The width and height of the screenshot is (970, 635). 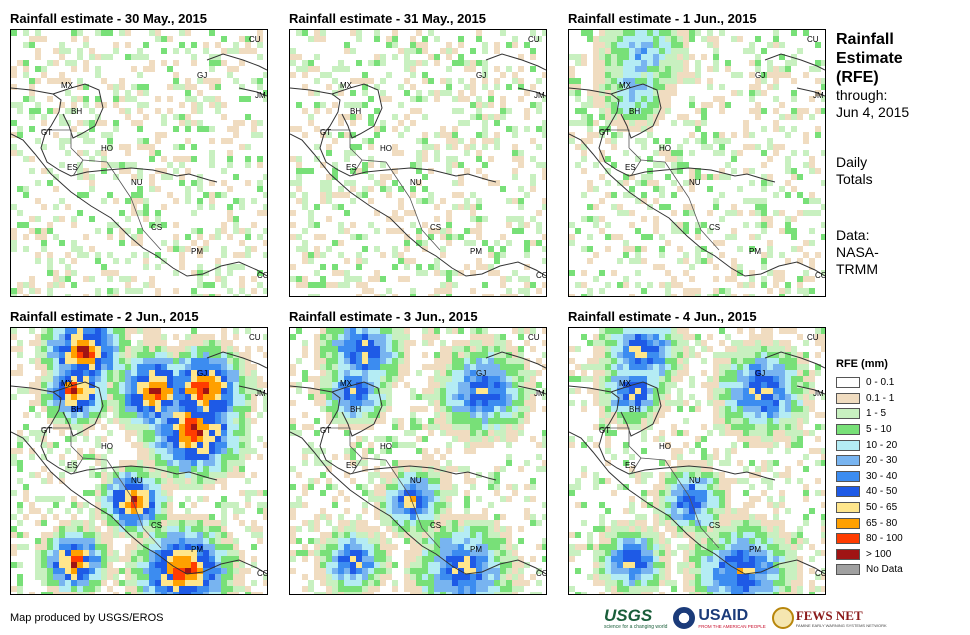 I want to click on legend-title: RFE (mm), so click(x=862, y=364).